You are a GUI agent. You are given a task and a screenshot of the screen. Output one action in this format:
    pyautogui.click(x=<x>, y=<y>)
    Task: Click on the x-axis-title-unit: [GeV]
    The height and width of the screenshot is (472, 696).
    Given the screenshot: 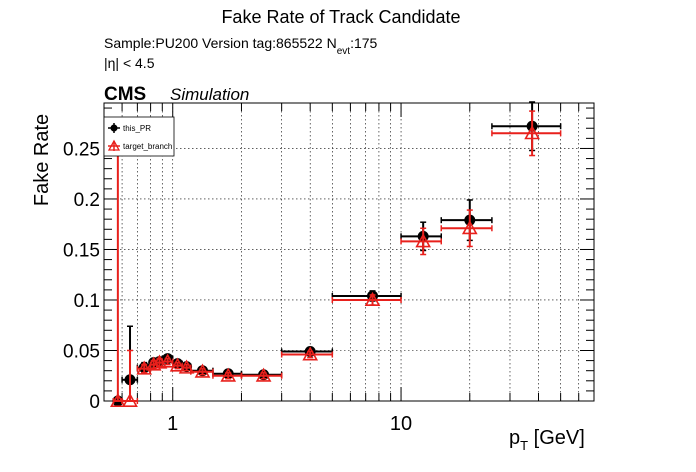 What is the action you would take?
    pyautogui.click(x=556, y=438)
    